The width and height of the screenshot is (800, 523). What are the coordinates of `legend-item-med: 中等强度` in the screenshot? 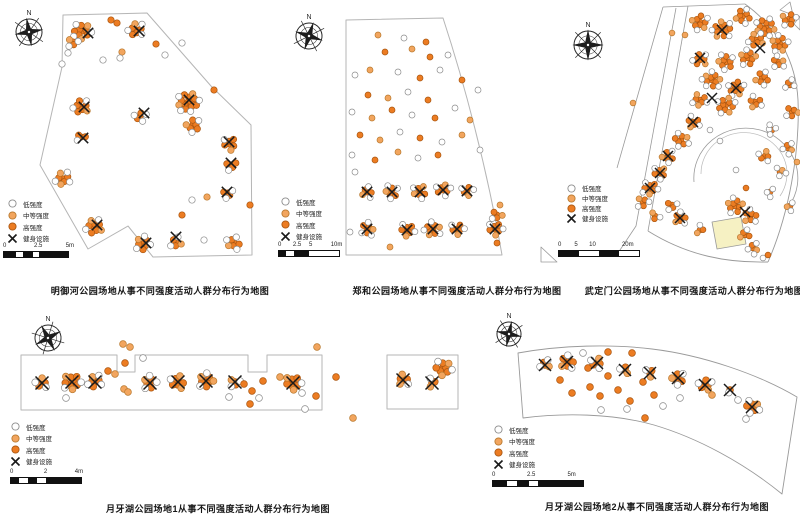 It's located at (514, 442).